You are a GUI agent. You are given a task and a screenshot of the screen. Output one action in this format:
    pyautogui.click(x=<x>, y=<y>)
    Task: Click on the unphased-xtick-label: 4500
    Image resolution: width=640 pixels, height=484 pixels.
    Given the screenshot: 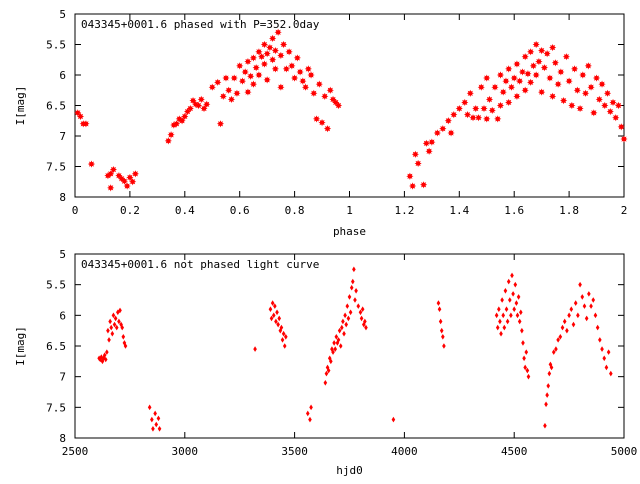 What is the action you would take?
    pyautogui.click(x=514, y=451)
    